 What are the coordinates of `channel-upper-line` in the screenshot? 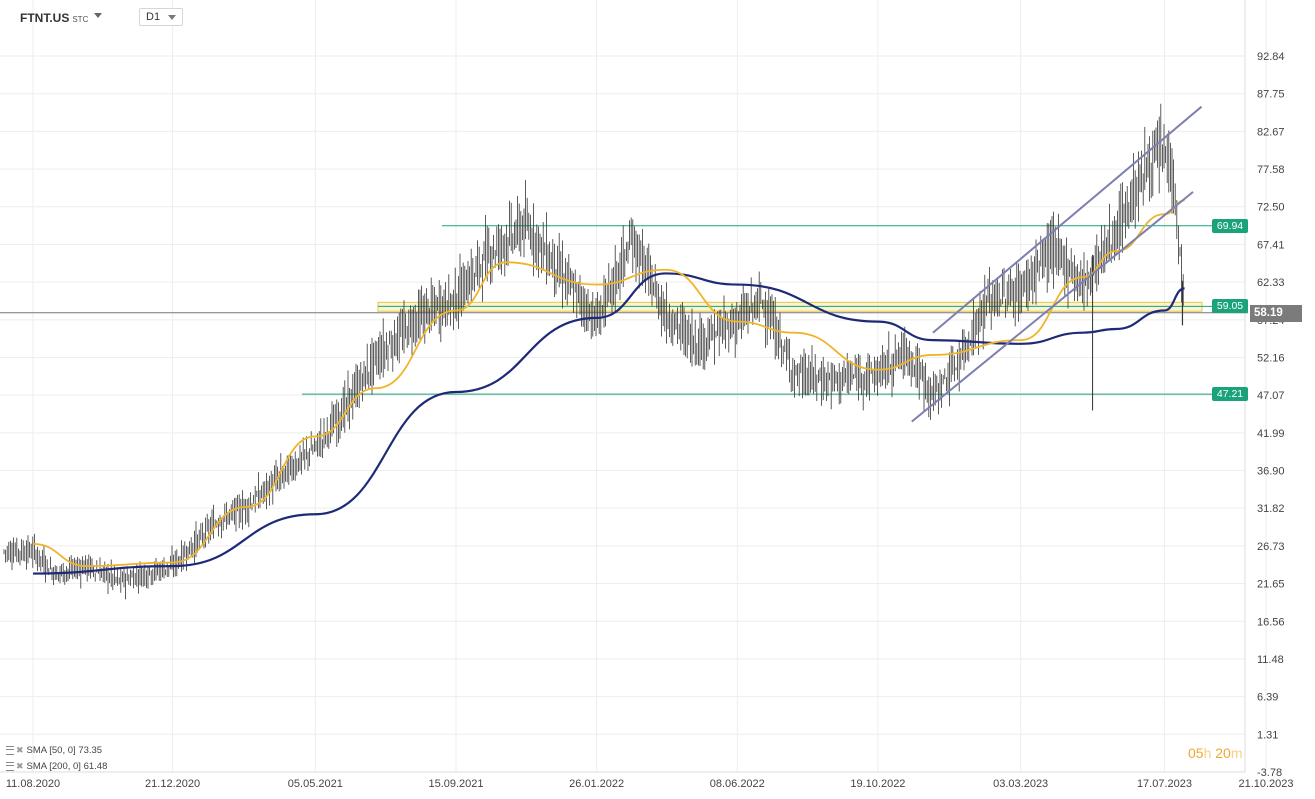 It's located at (1067, 219).